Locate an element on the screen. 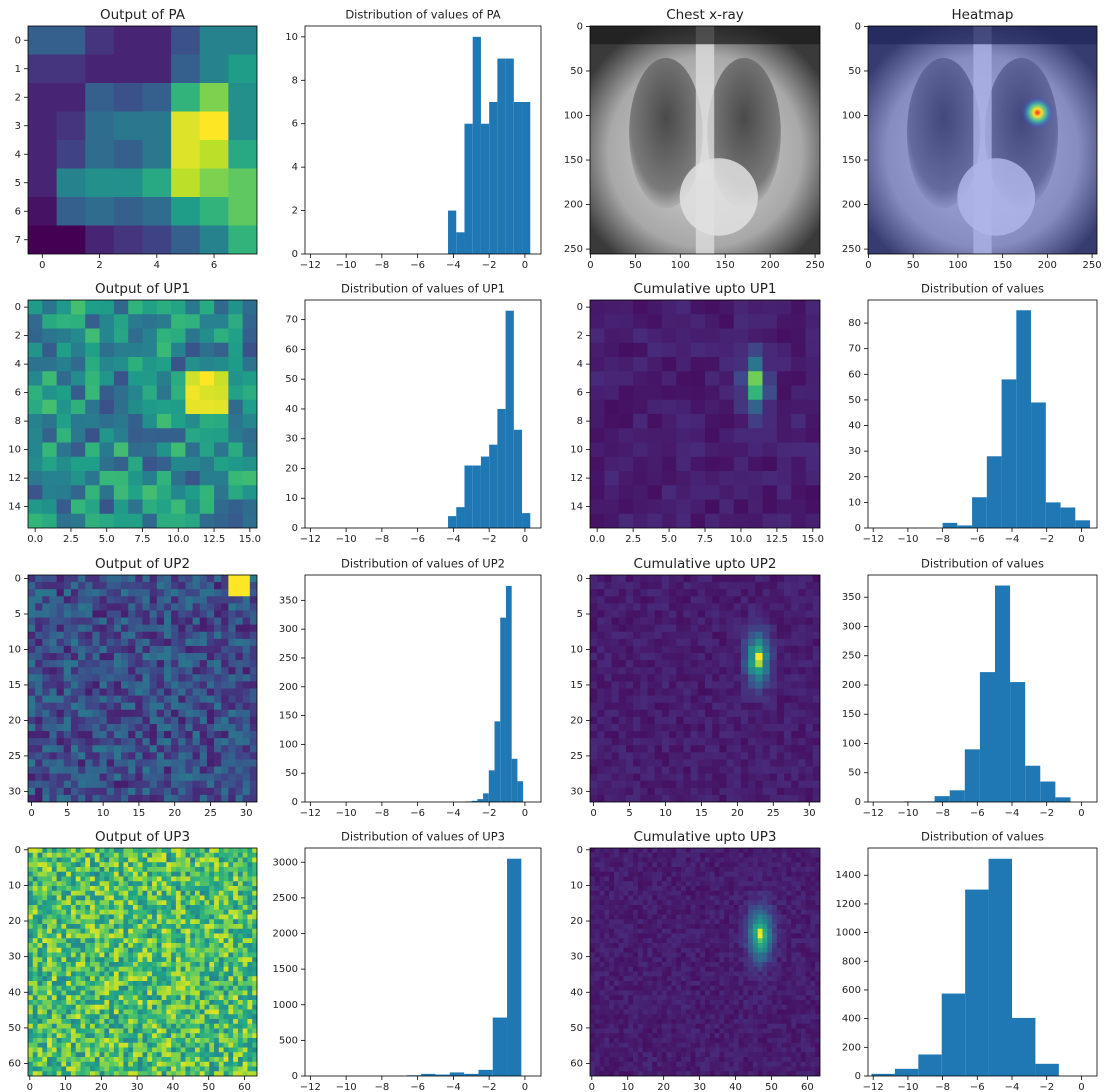 This screenshot has width=1109, height=1092. y-tick-label: 6 is located at coordinates (580, 393).